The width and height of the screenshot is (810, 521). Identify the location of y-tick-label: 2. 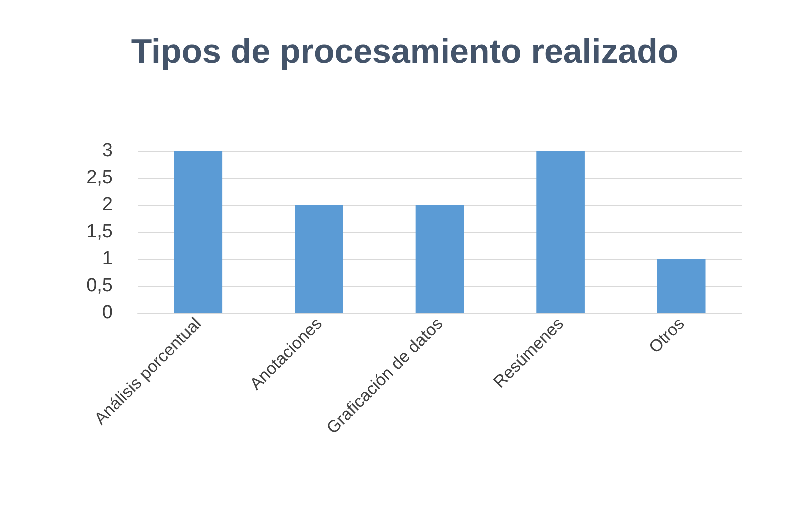
(107, 205).